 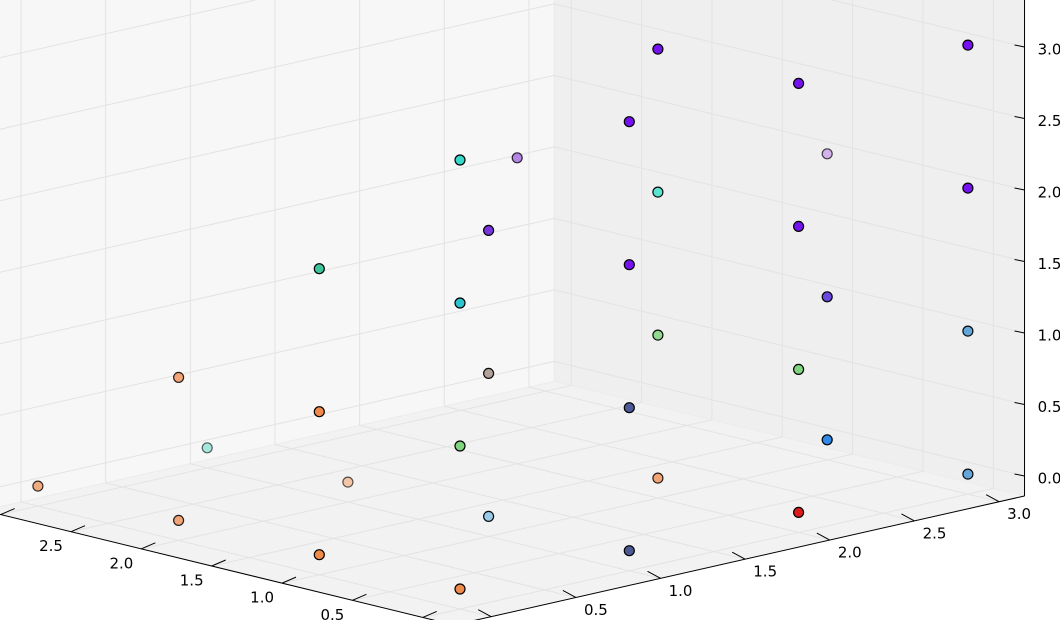 I want to click on z-tick-label: 1.5, so click(x=1049, y=264).